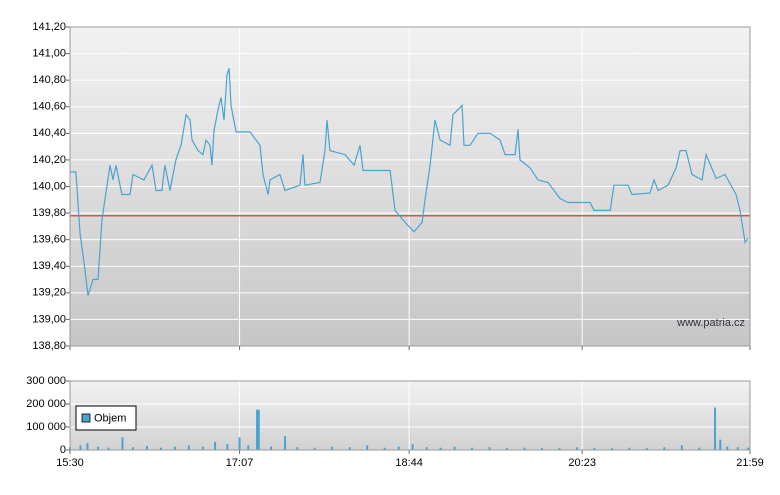 Image resolution: width=780 pixels, height=495 pixels. Describe the element at coordinates (70, 463) in the screenshot. I see `x-tick-label: 15:30` at that location.